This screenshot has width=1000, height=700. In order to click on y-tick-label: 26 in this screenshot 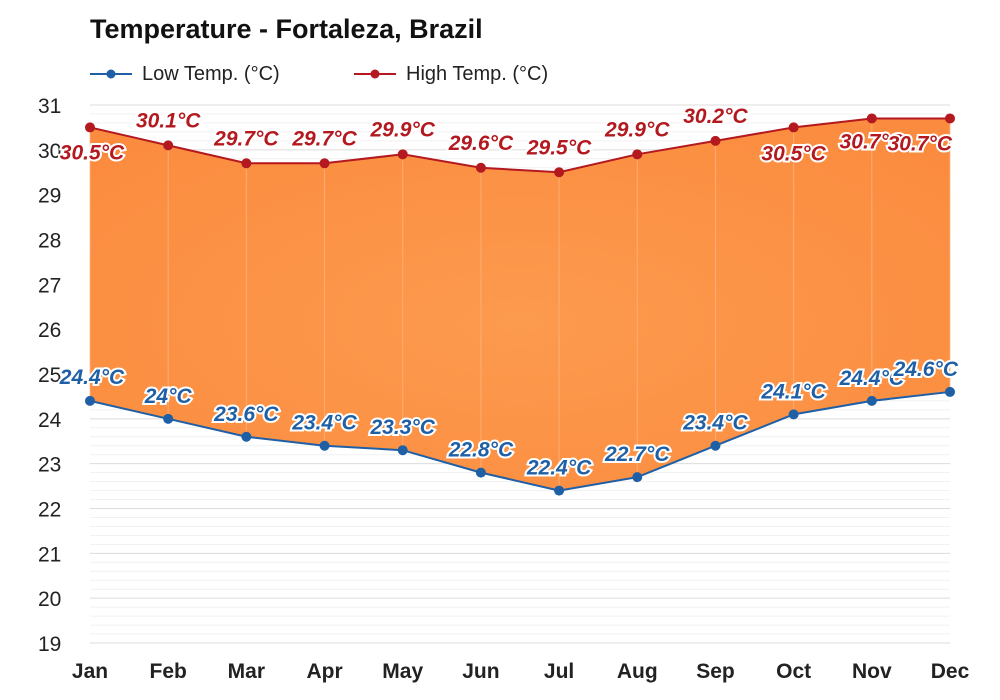, I will do `click(49, 330)`.